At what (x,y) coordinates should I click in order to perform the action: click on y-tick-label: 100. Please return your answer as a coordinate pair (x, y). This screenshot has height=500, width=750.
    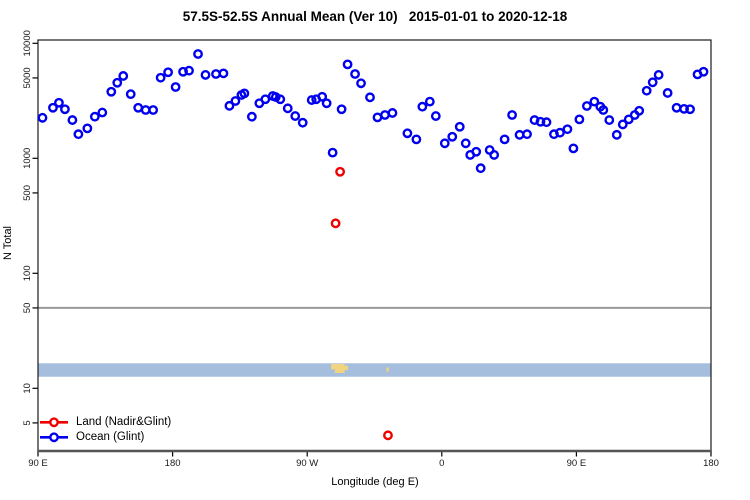
    Looking at the image, I should click on (27, 273).